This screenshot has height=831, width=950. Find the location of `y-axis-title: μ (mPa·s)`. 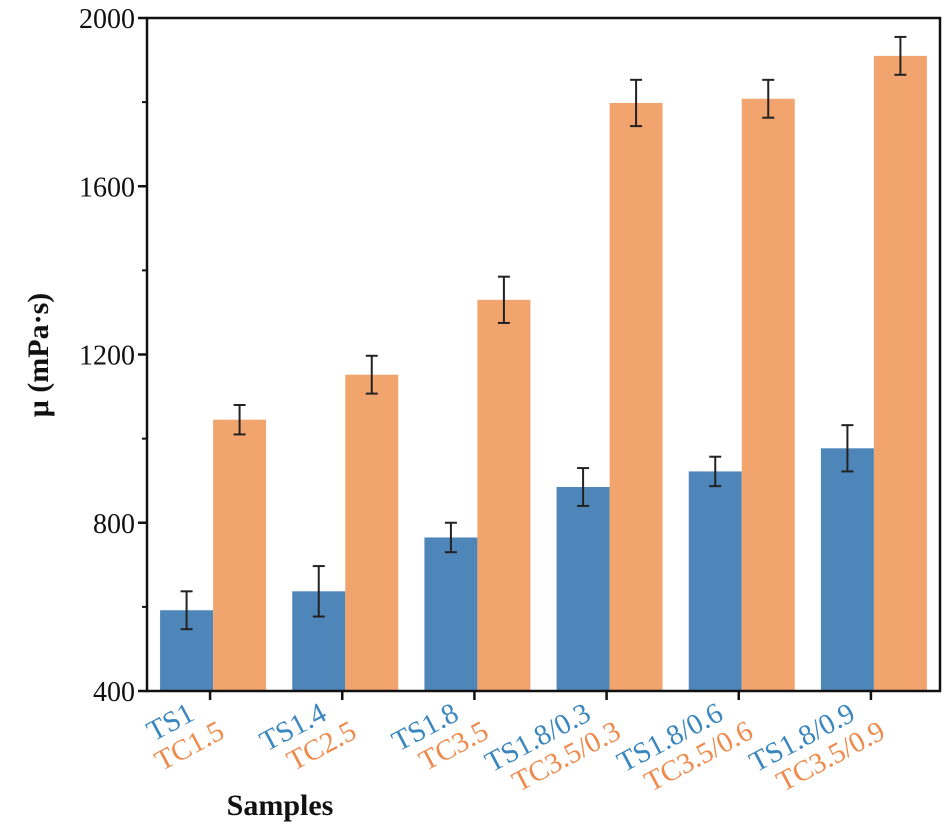

y-axis-title: μ (mPa·s) is located at coordinates (38, 355).